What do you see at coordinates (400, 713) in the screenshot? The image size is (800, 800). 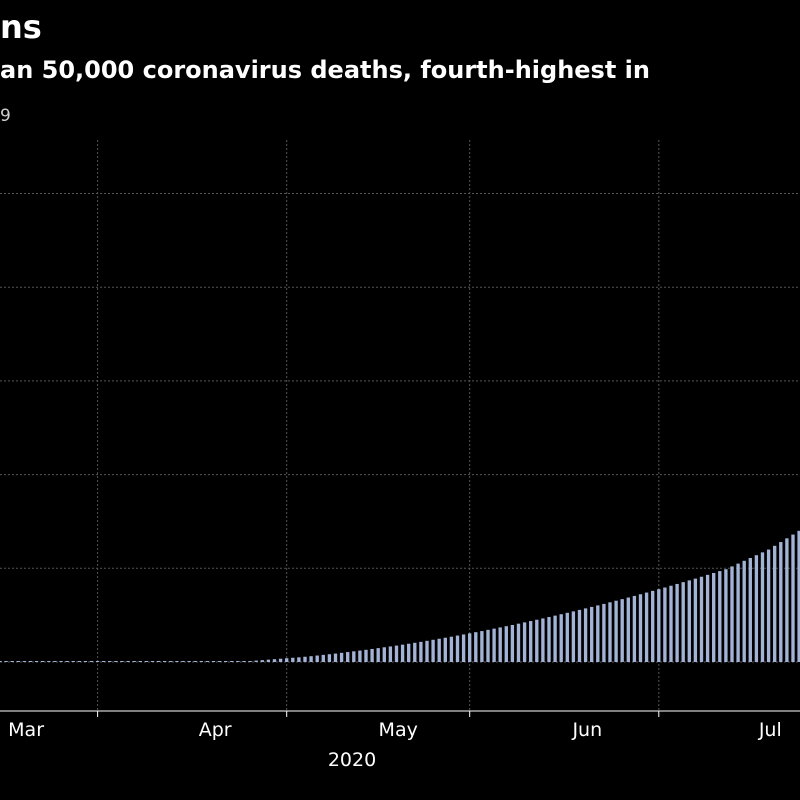 I see `x-axis` at bounding box center [400, 713].